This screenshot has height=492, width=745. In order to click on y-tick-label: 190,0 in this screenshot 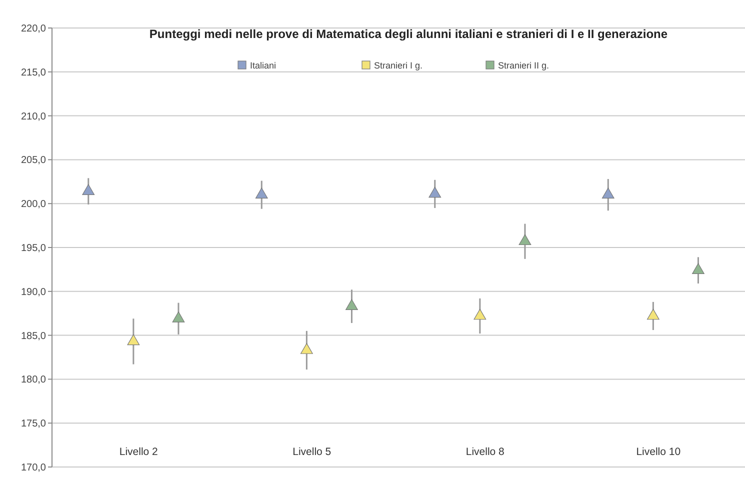, I will do `click(33, 292)`.